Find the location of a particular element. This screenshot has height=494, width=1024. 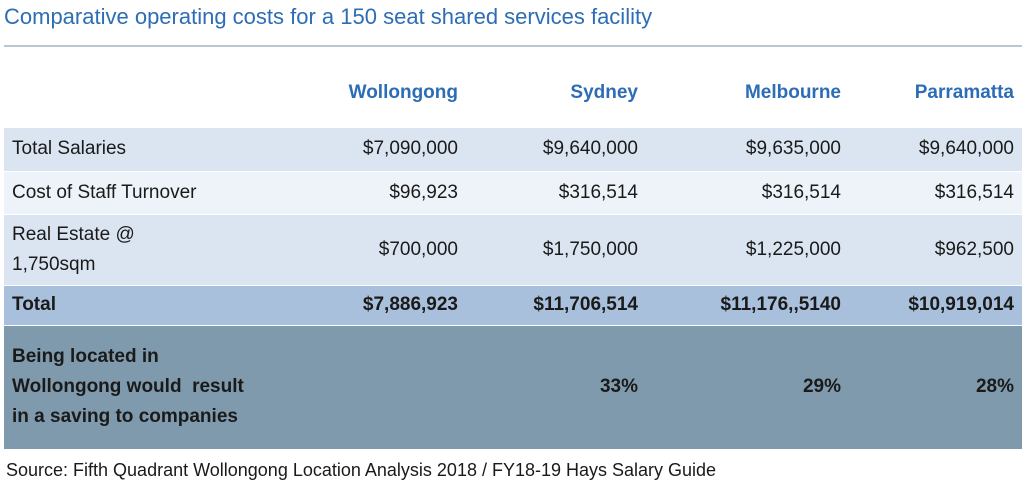

cell-wollongong is located at coordinates (376, 387).